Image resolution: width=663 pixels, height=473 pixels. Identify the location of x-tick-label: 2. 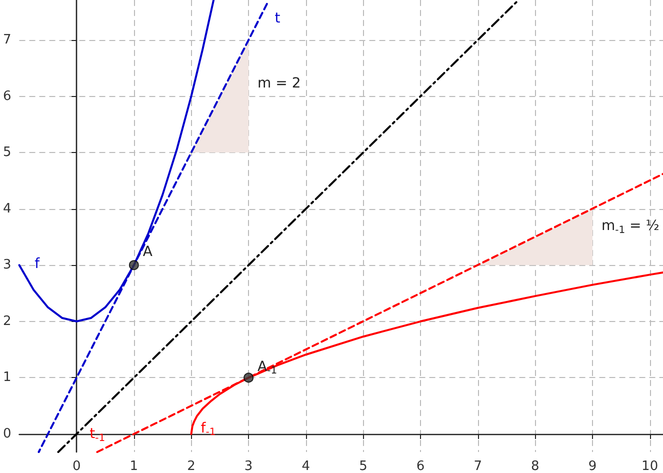
(191, 466).